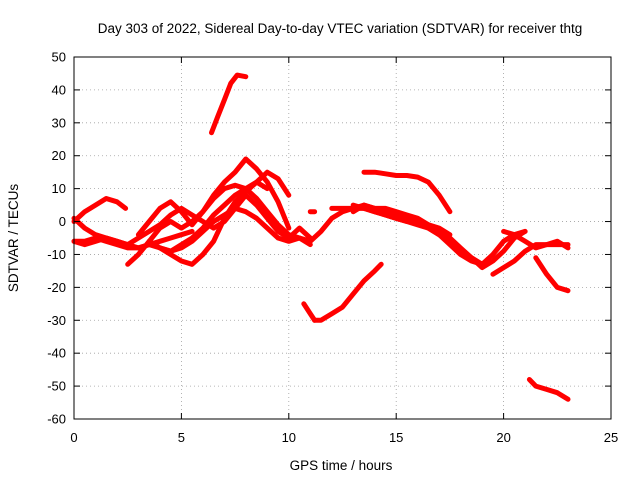  What do you see at coordinates (396, 437) in the screenshot?
I see `x-tick-label: 15` at bounding box center [396, 437].